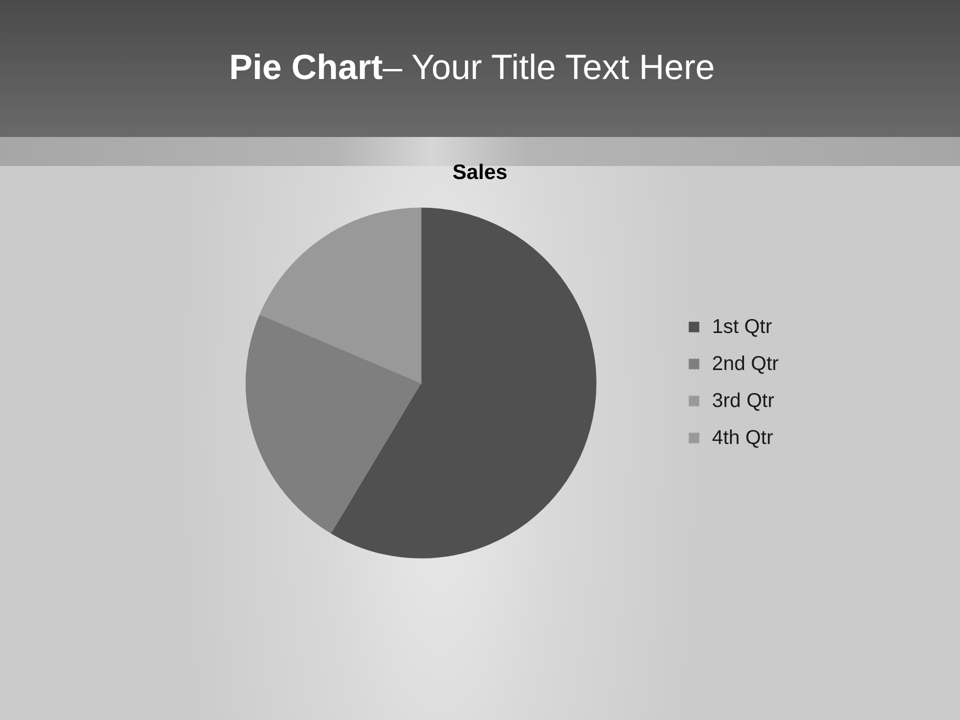  What do you see at coordinates (742, 327) in the screenshot?
I see `legend-label: 1st Qtr` at bounding box center [742, 327].